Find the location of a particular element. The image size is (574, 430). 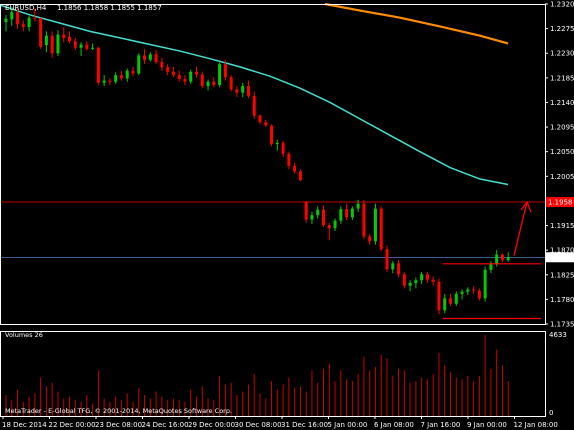

price-tick-label: 1.2095 is located at coordinates (562, 128).